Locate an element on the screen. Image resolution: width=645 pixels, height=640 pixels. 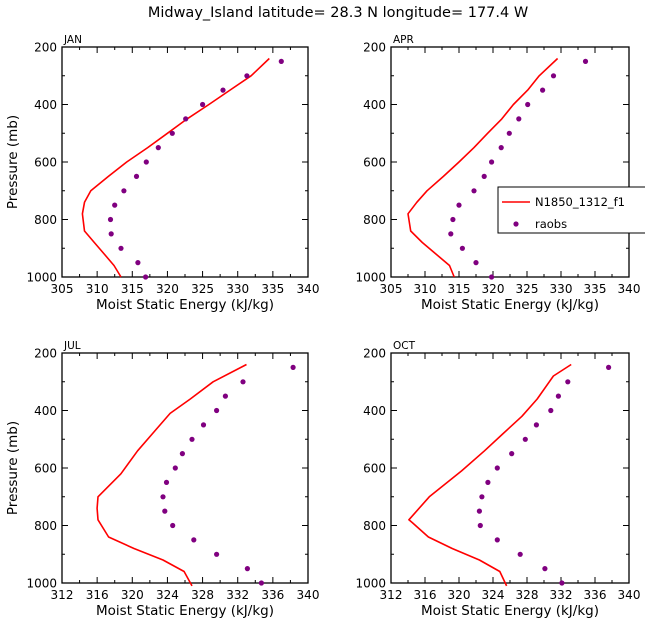
panel-label: JAN is located at coordinates (72, 40).